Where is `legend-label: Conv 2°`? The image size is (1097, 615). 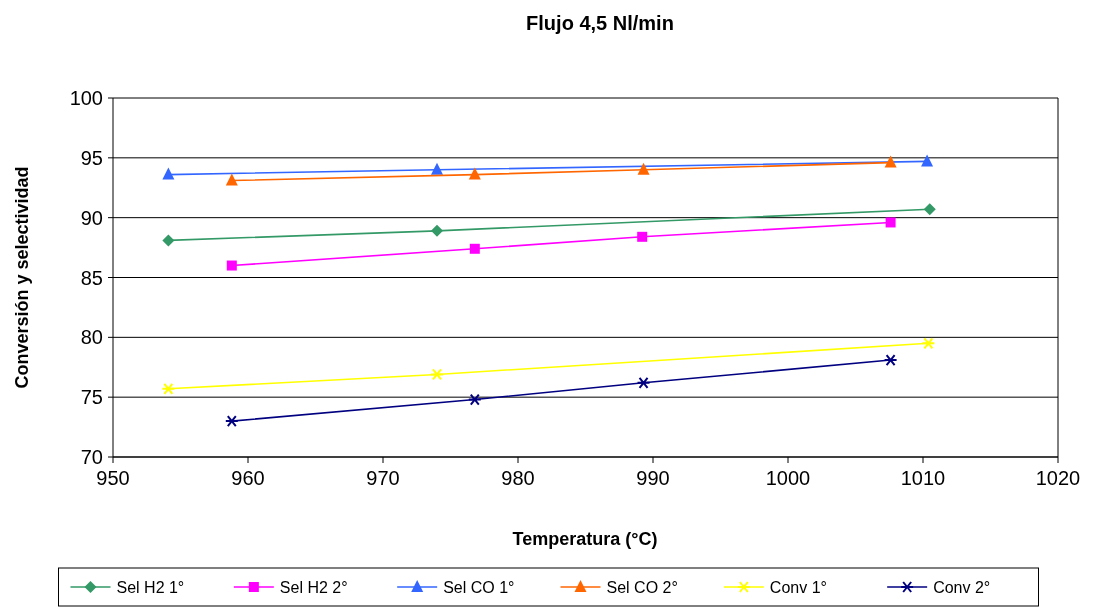 legend-label: Conv 2° is located at coordinates (962, 587).